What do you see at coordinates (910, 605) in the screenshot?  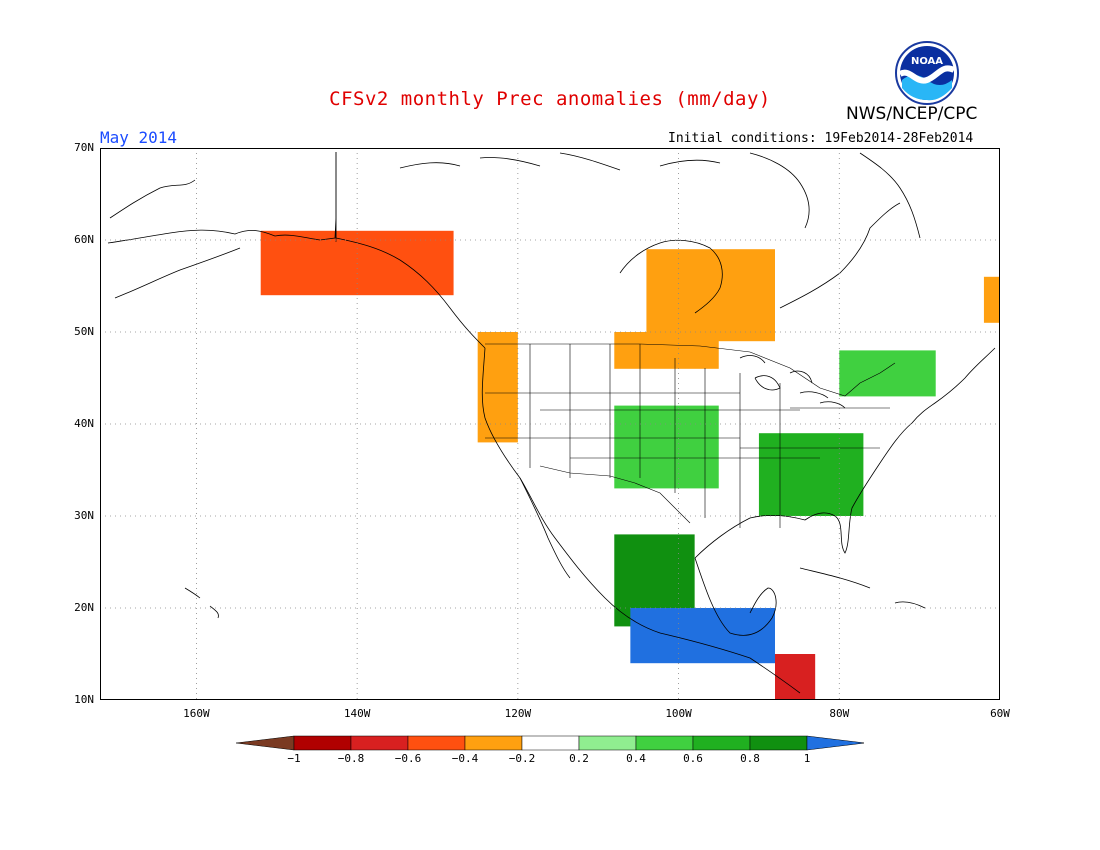 I see `hispaniola` at bounding box center [910, 605].